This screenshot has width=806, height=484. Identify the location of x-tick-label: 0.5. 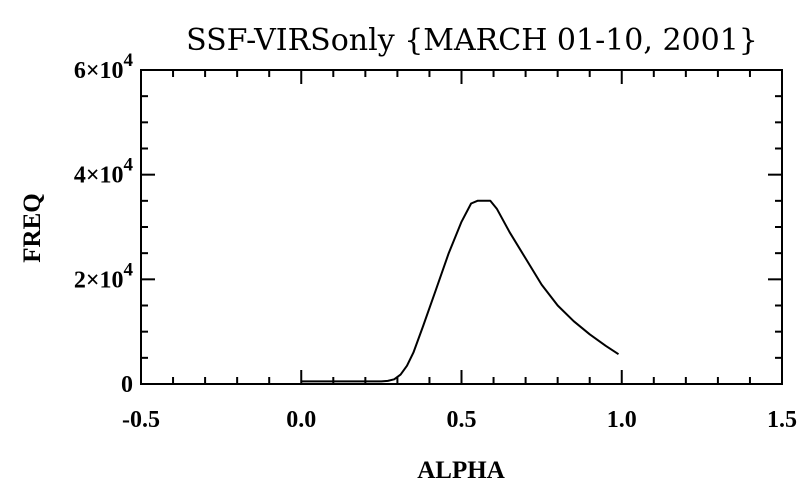
(462, 420).